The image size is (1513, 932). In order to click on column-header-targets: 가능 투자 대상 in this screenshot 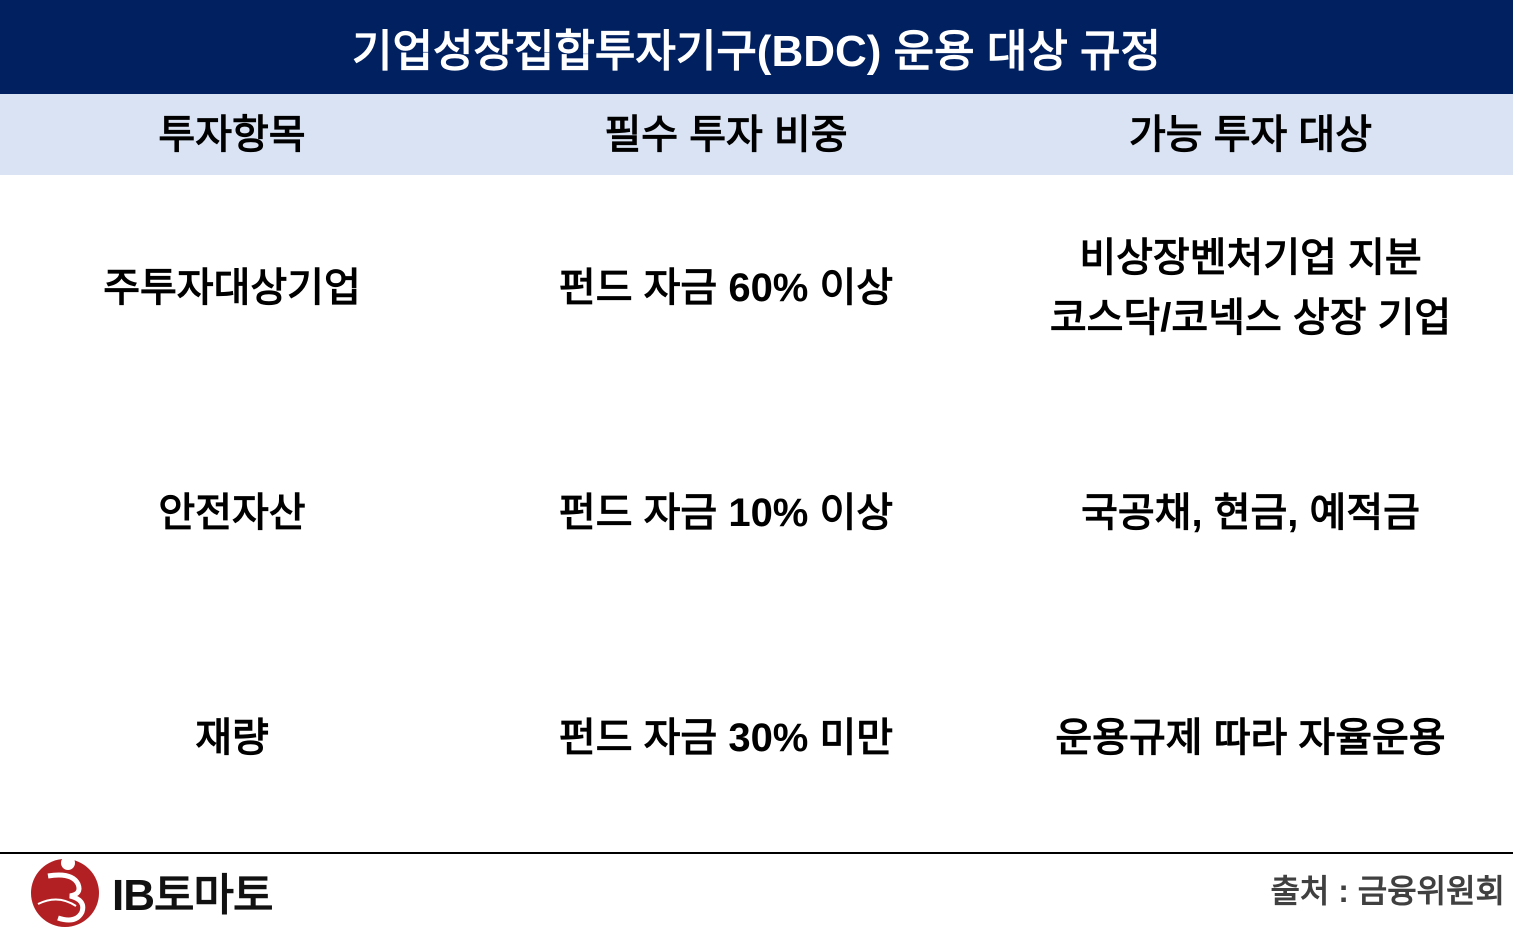, I will do `click(1250, 134)`.